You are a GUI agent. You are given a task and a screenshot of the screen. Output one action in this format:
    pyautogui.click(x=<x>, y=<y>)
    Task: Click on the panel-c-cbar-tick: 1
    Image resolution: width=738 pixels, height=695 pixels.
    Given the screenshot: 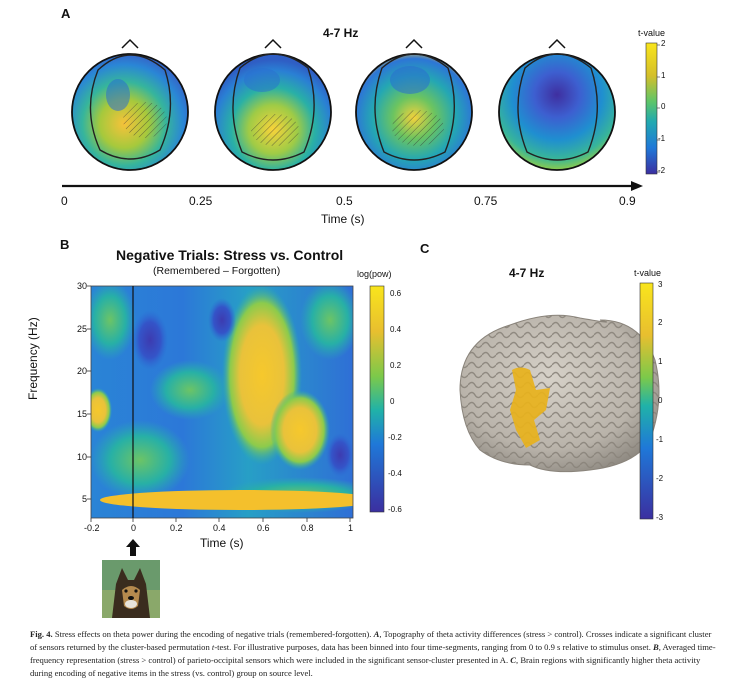 What is the action you would take?
    pyautogui.click(x=660, y=361)
    